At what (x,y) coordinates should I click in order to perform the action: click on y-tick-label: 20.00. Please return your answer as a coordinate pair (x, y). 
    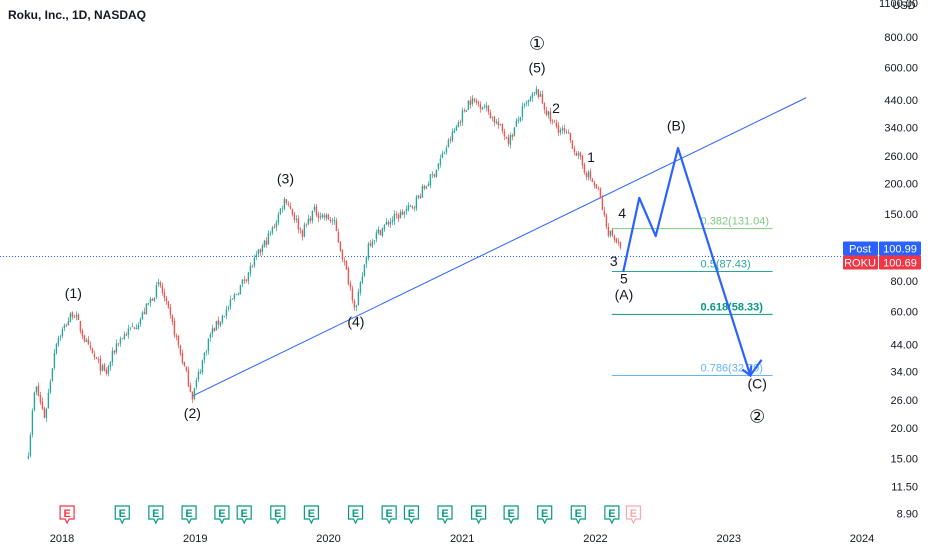
    Looking at the image, I should click on (904, 429).